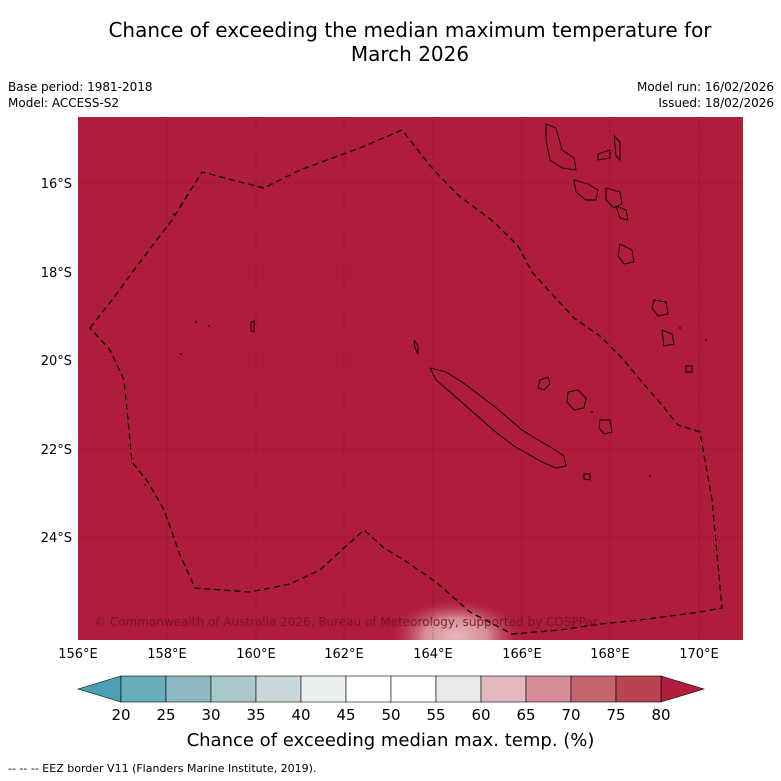  Describe the element at coordinates (167, 654) in the screenshot. I see `lon-label-158e: 158°E` at that location.